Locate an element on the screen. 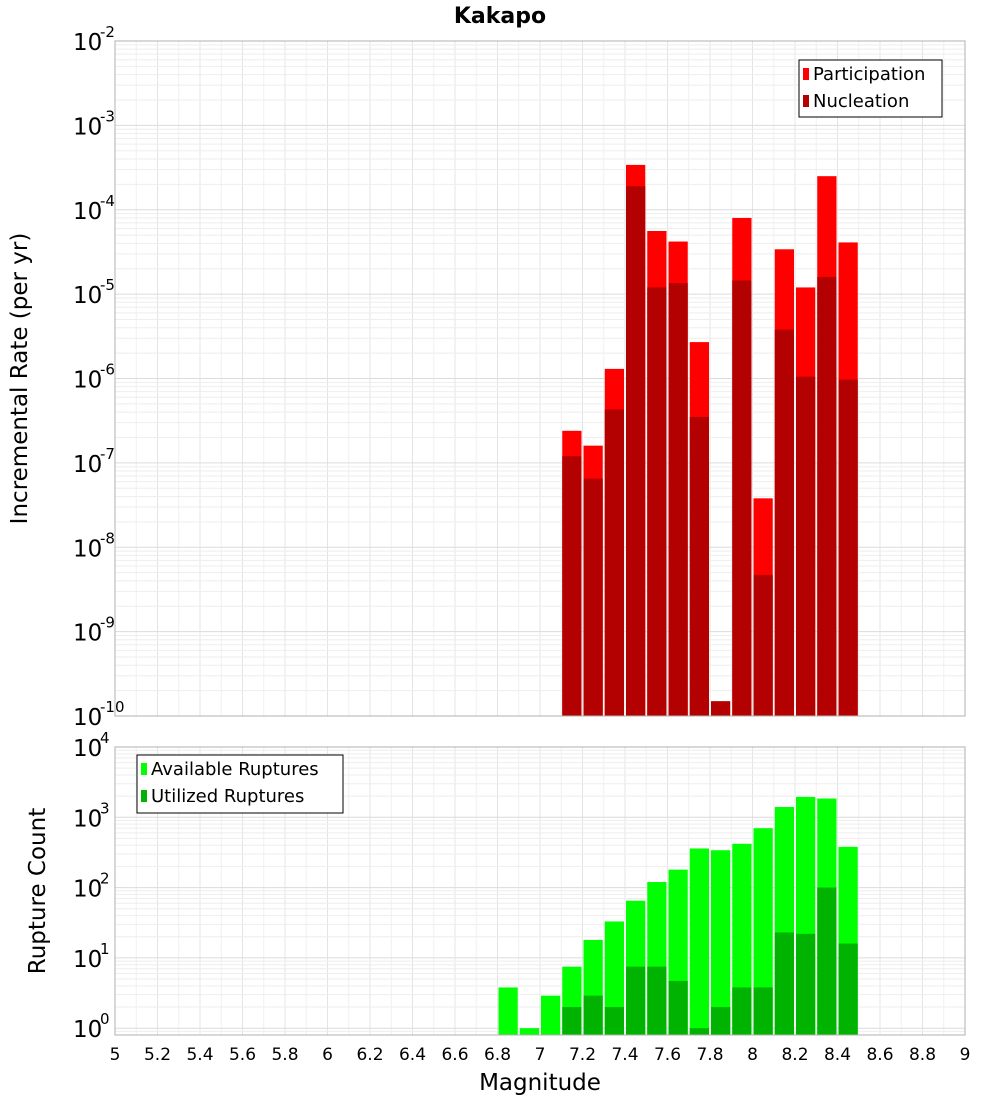 The height and width of the screenshot is (1100, 1000). y-tick-label-exponent: -6 is located at coordinates (107, 370).